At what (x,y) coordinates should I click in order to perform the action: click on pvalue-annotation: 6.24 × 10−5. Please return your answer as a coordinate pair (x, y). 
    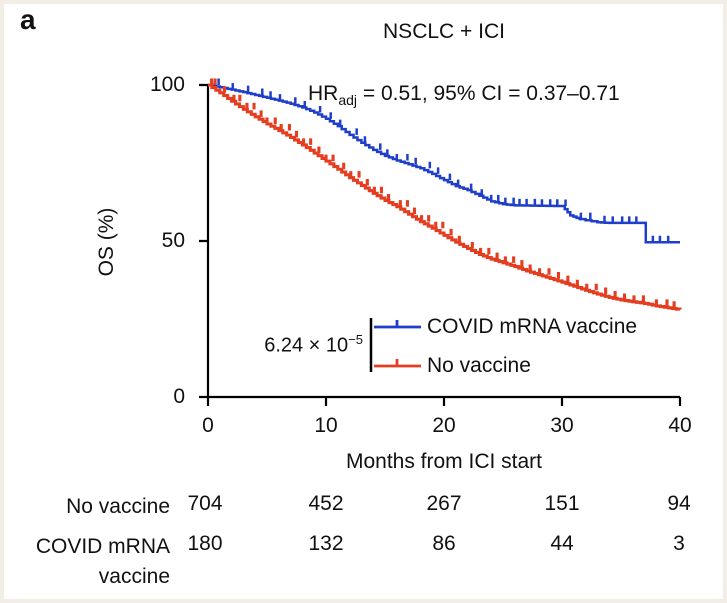
    Looking at the image, I should click on (284, 345).